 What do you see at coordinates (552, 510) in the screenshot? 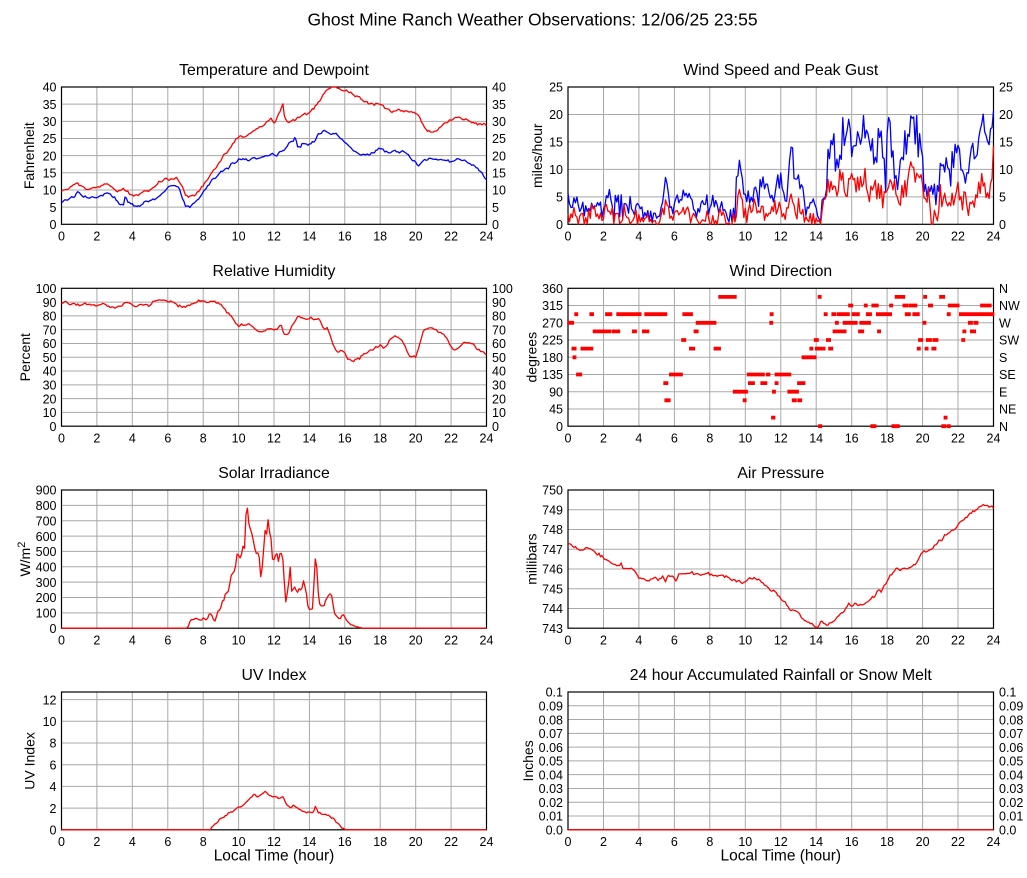
I see `svg-text: 749` at bounding box center [552, 510].